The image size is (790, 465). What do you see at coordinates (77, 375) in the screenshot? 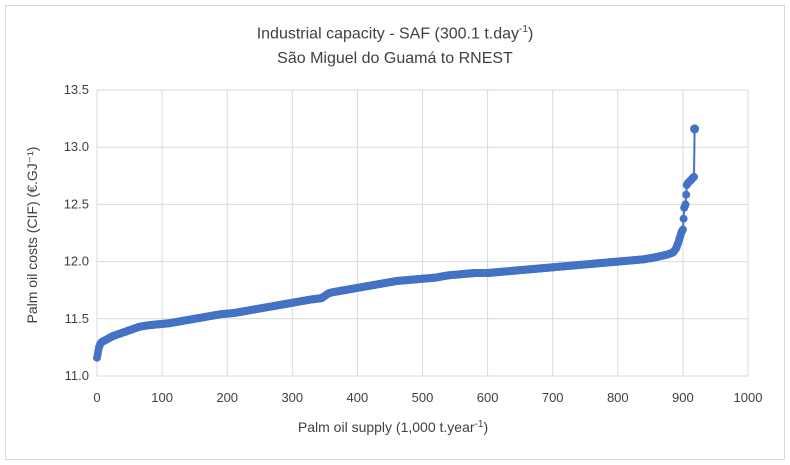
I see `y-tick-label: 11.0` at bounding box center [77, 375].